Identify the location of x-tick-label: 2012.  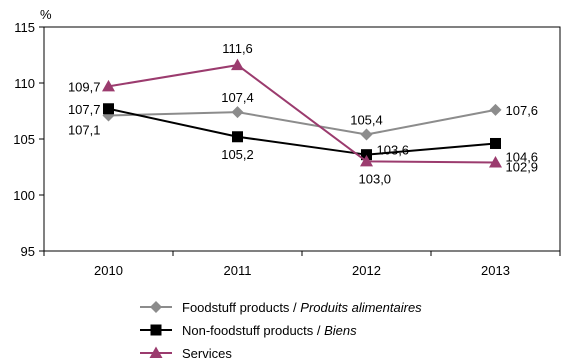
(366, 270).